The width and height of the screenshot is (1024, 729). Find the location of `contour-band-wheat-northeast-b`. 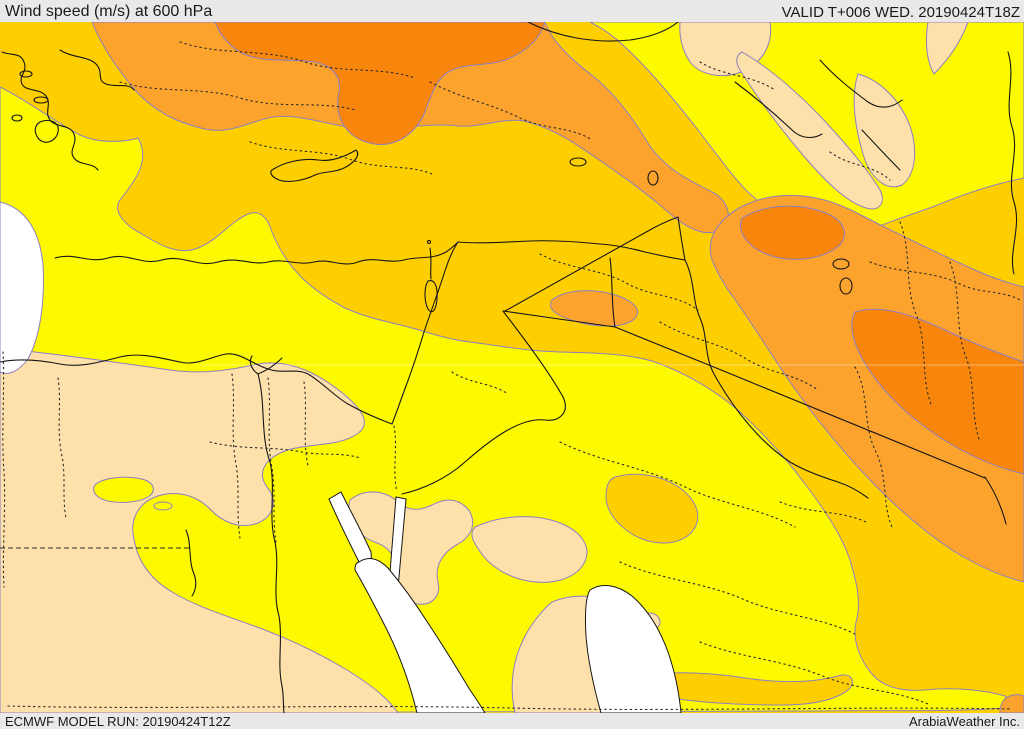

contour-band-wheat-northeast-b is located at coordinates (809, 130).